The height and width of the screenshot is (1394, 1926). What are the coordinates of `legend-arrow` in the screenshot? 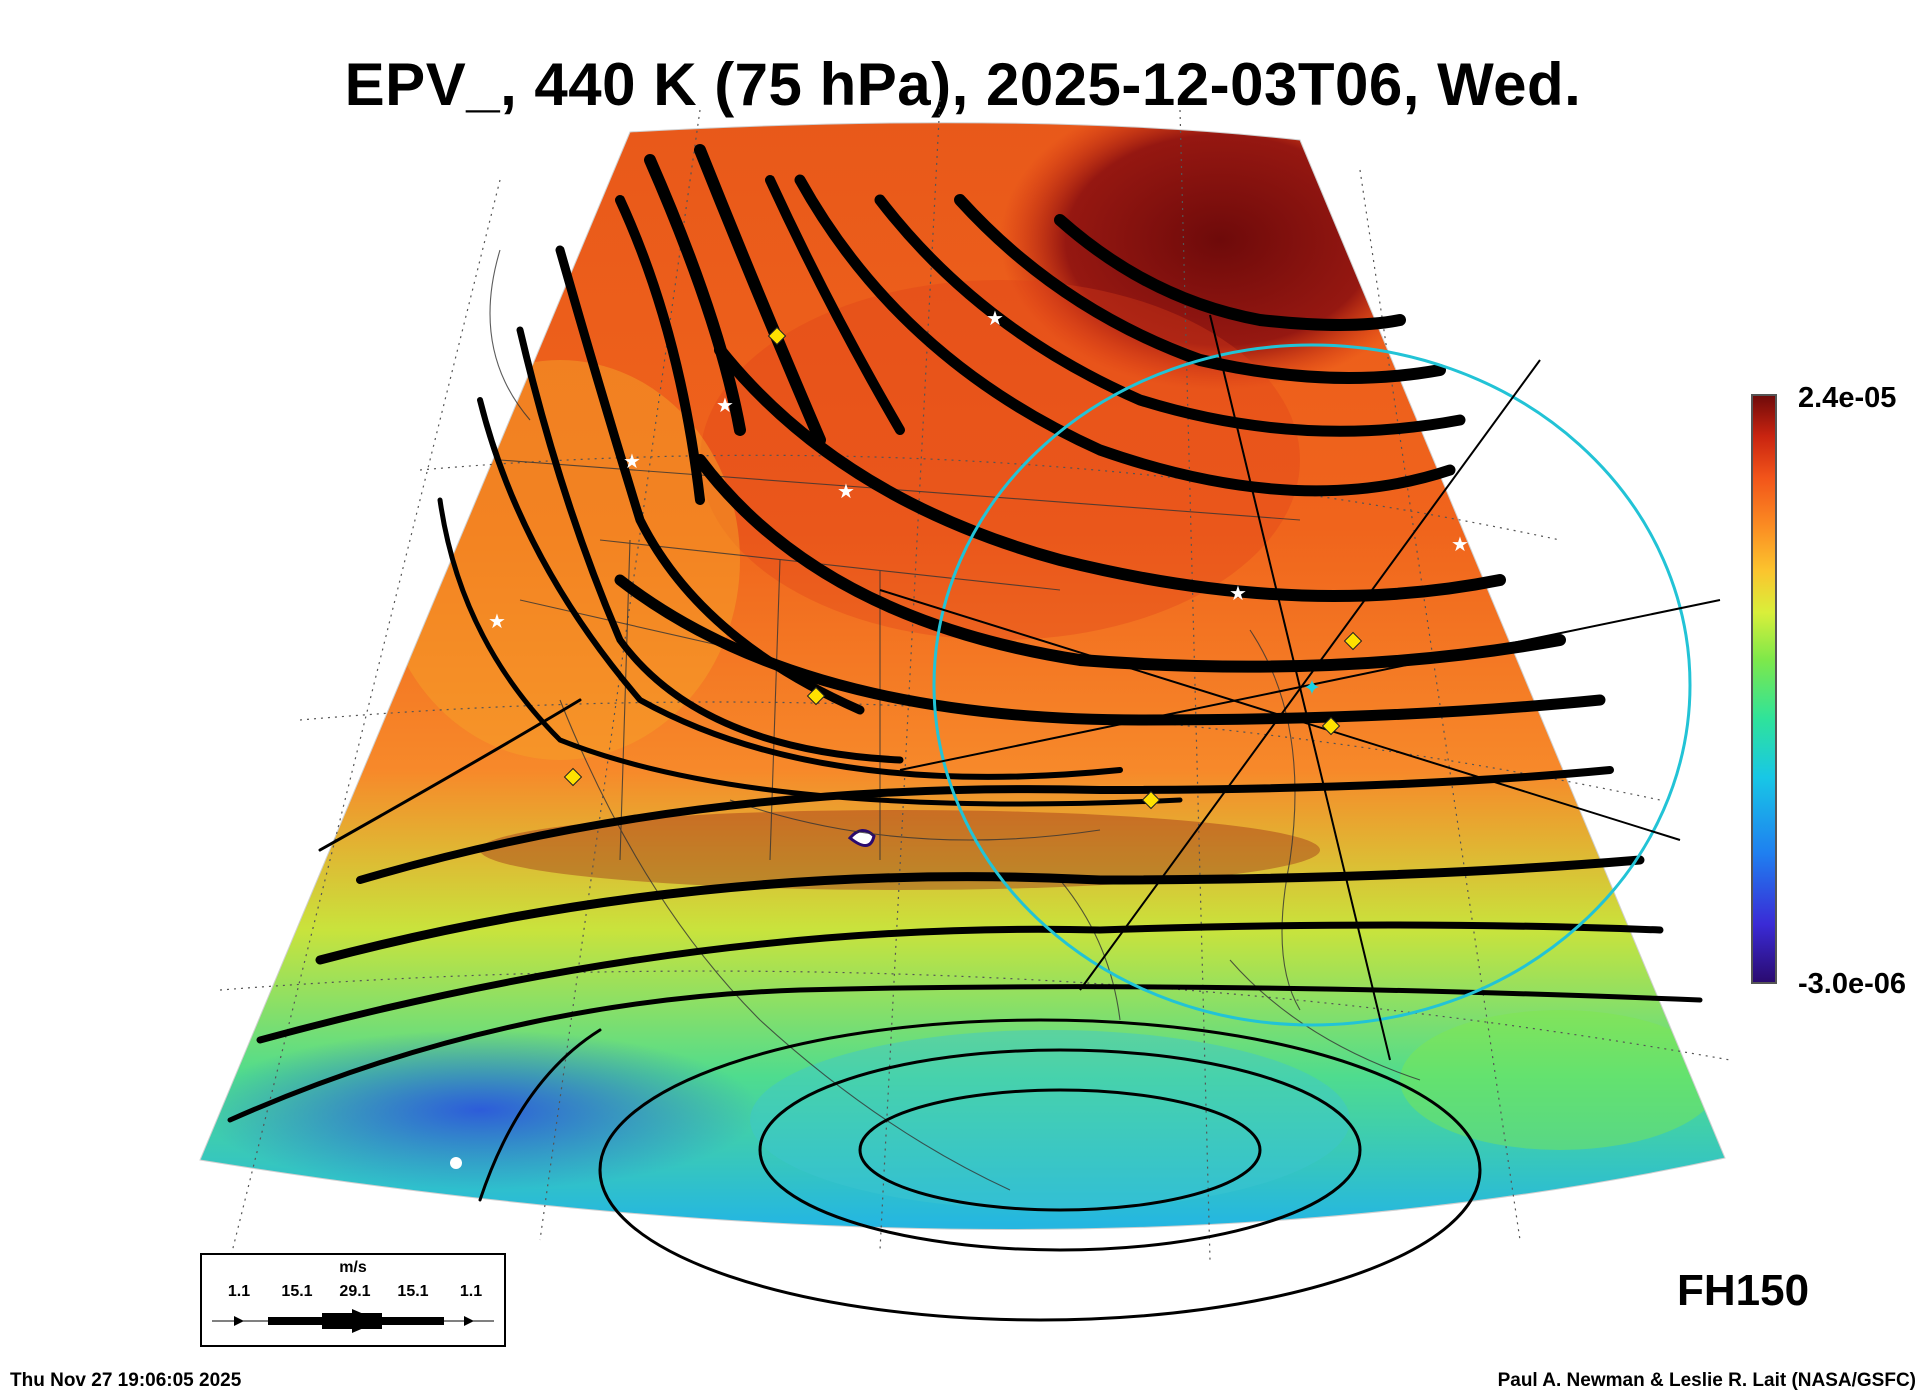 It's located at (353, 1321).